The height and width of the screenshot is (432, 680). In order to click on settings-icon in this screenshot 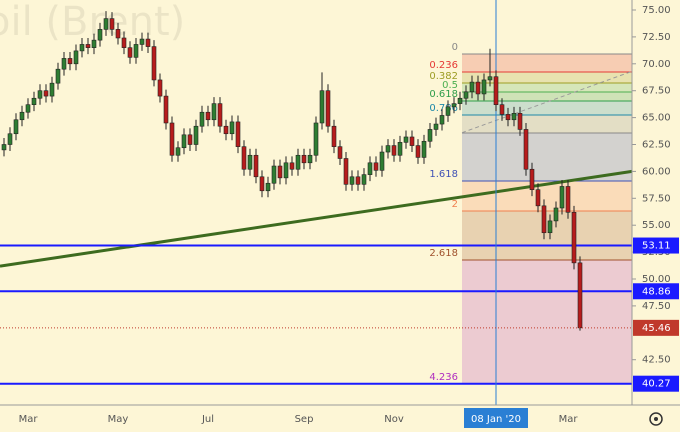, I will do `click(656, 419)`.